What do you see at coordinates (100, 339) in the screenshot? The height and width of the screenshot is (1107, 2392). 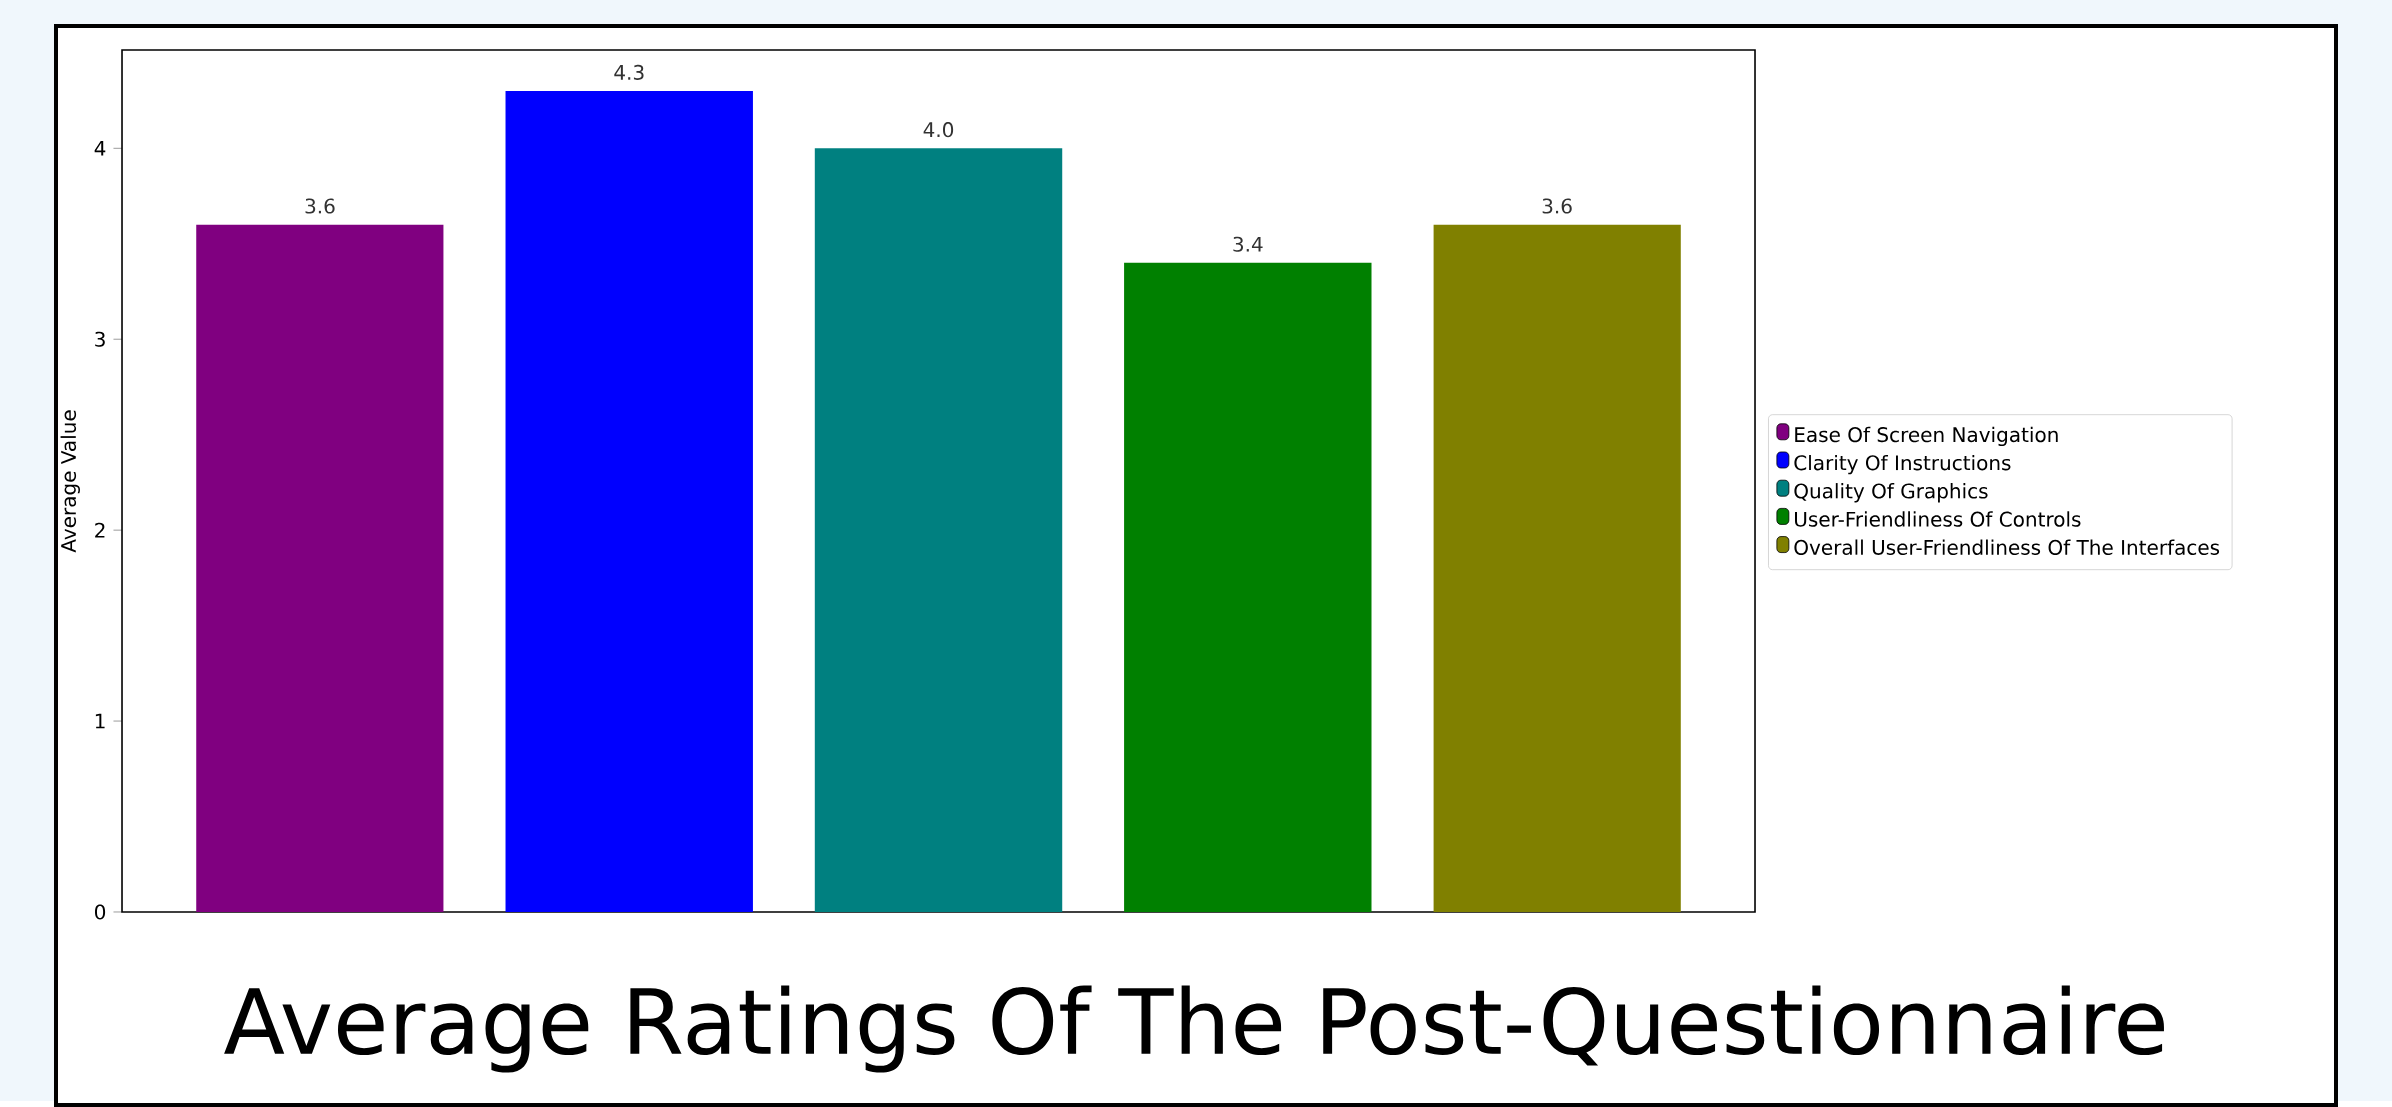 I see `y-tick-label: 3` at bounding box center [100, 339].